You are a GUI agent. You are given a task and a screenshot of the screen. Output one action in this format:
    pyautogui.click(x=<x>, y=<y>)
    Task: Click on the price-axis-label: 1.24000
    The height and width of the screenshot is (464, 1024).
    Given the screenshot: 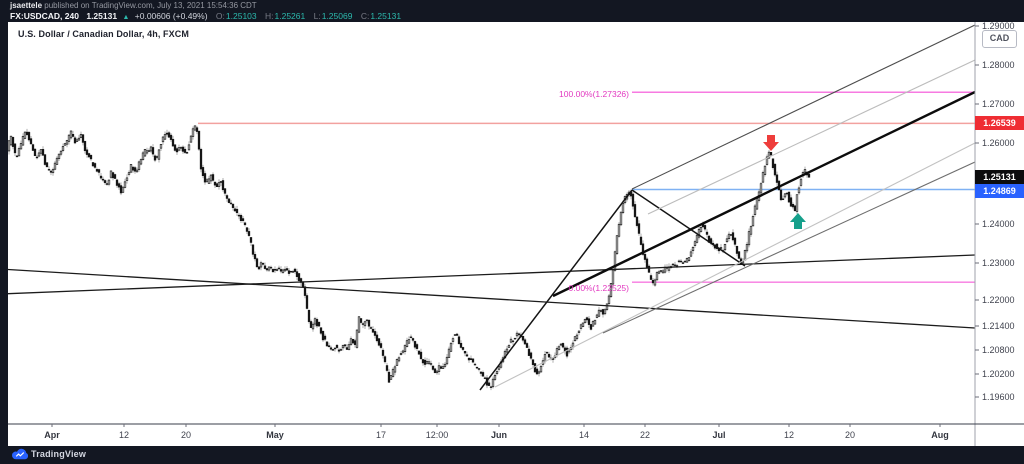 What is the action you would take?
    pyautogui.click(x=998, y=224)
    